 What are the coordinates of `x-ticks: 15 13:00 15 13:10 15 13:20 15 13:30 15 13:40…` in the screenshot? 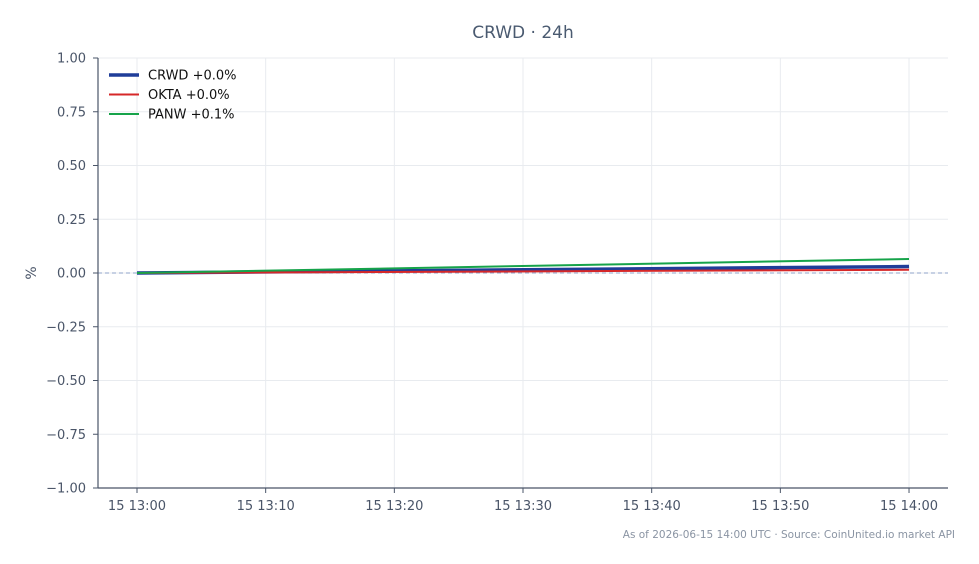 It's located at (523, 501).